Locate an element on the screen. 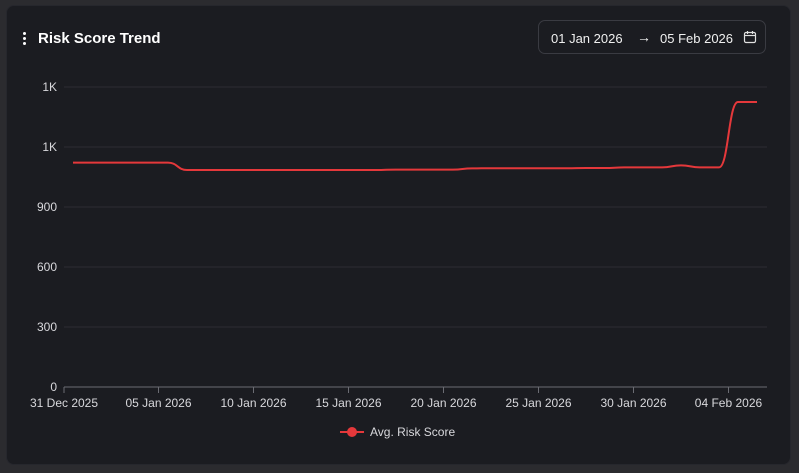  y-tick-label: 600 is located at coordinates (47, 267).